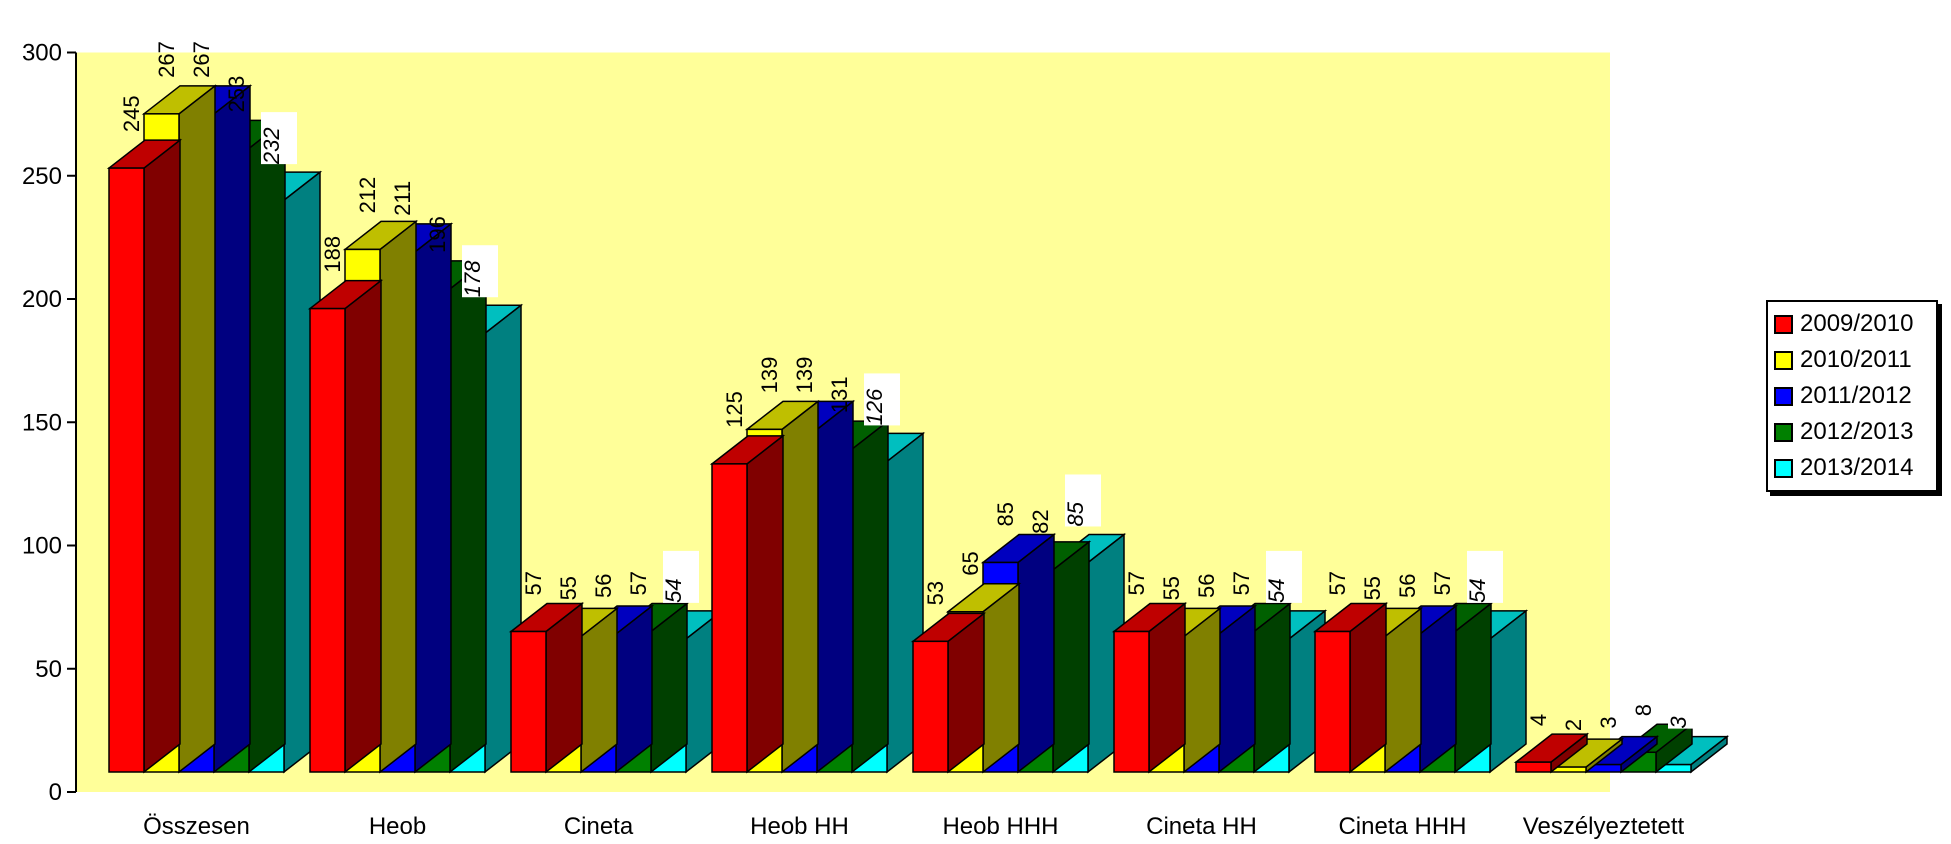  Describe the element at coordinates (271, 146) in the screenshot. I see `data-label: 232` at that location.